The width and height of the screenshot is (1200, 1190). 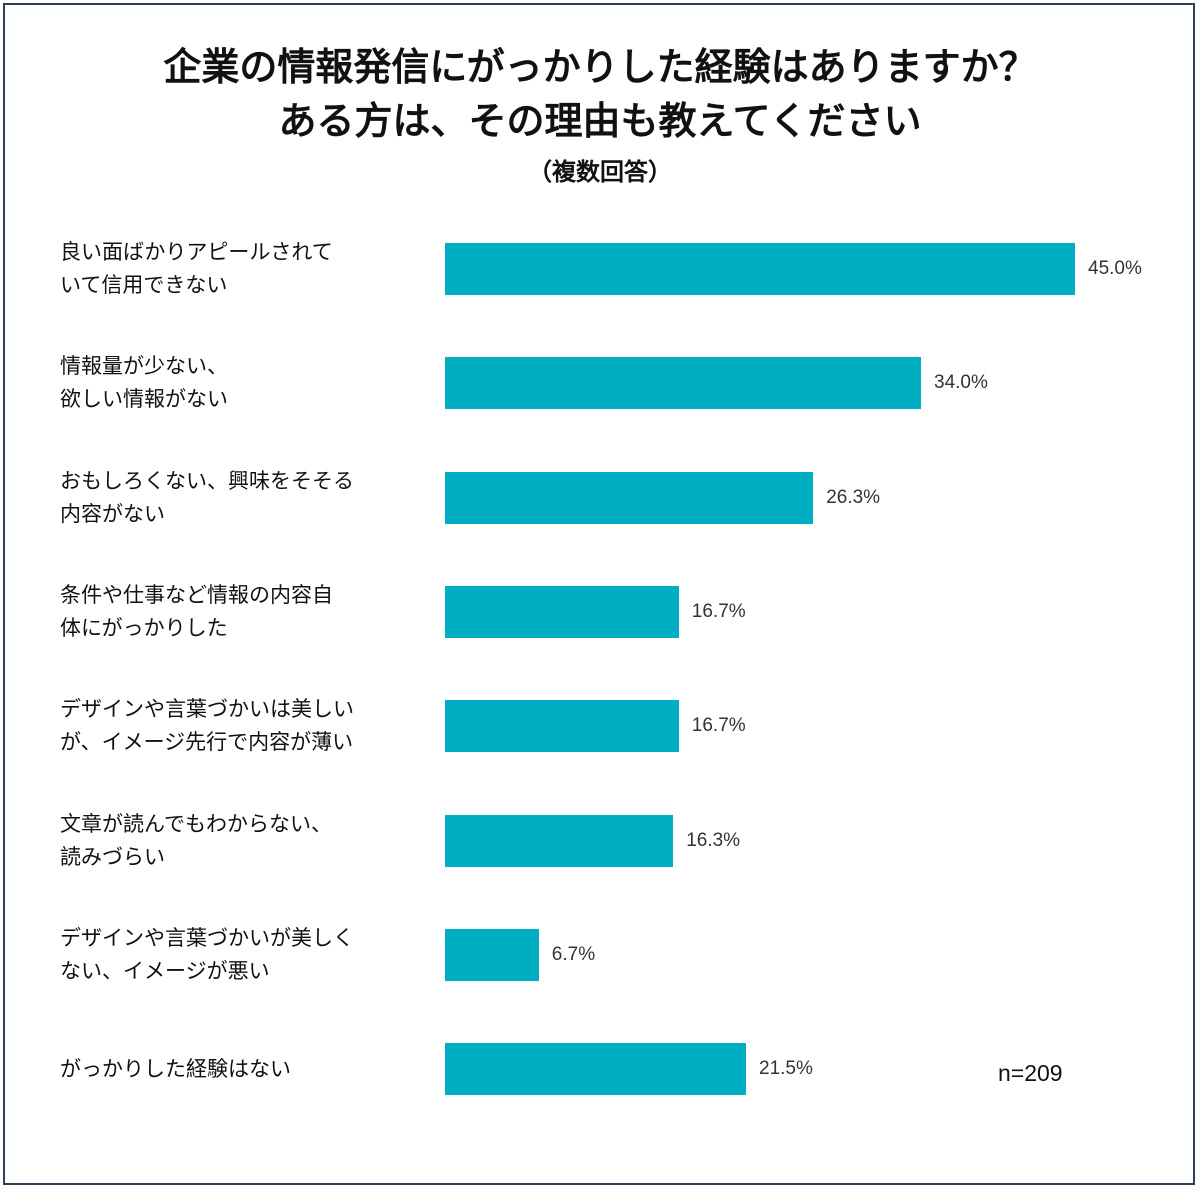 What do you see at coordinates (1030, 1073) in the screenshot?
I see `sample-size-note: n=209` at bounding box center [1030, 1073].